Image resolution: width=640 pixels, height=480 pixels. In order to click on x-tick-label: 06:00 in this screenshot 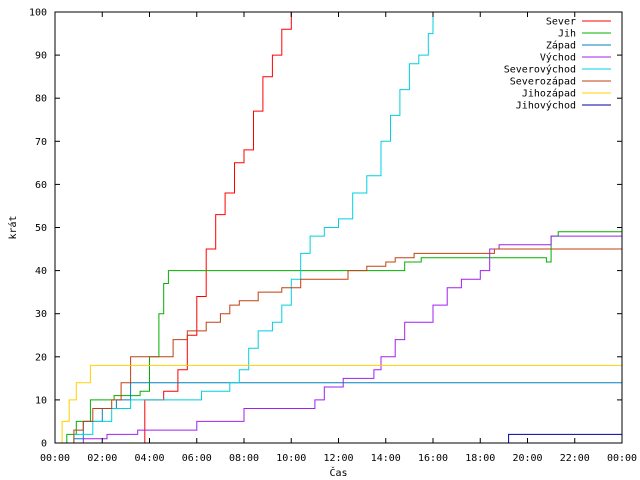, I will do `click(197, 458)`.